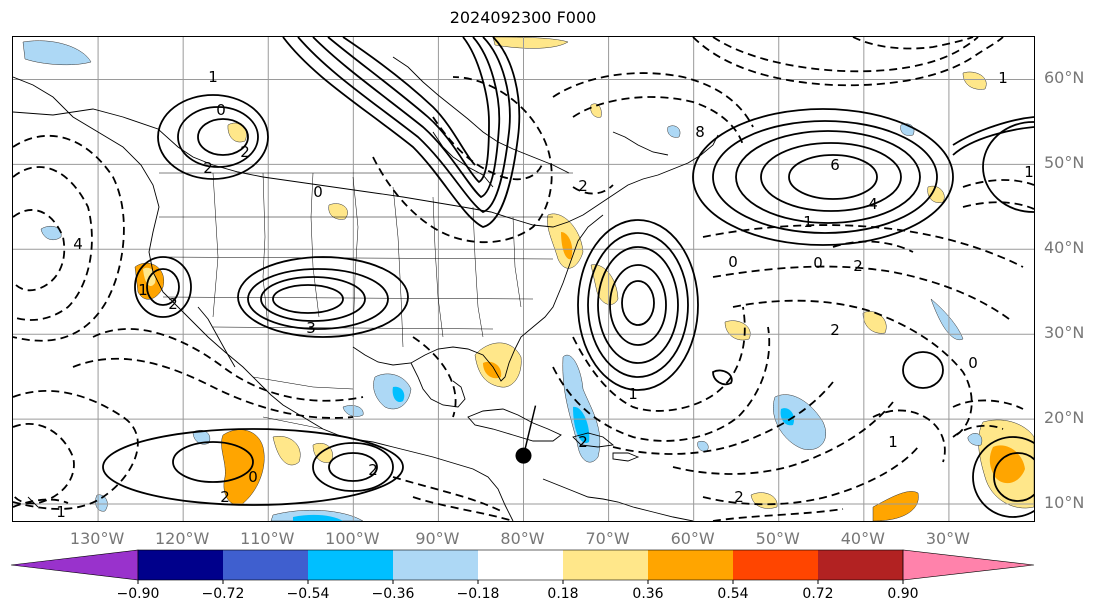  I want to click on colorbar, so click(522, 566).